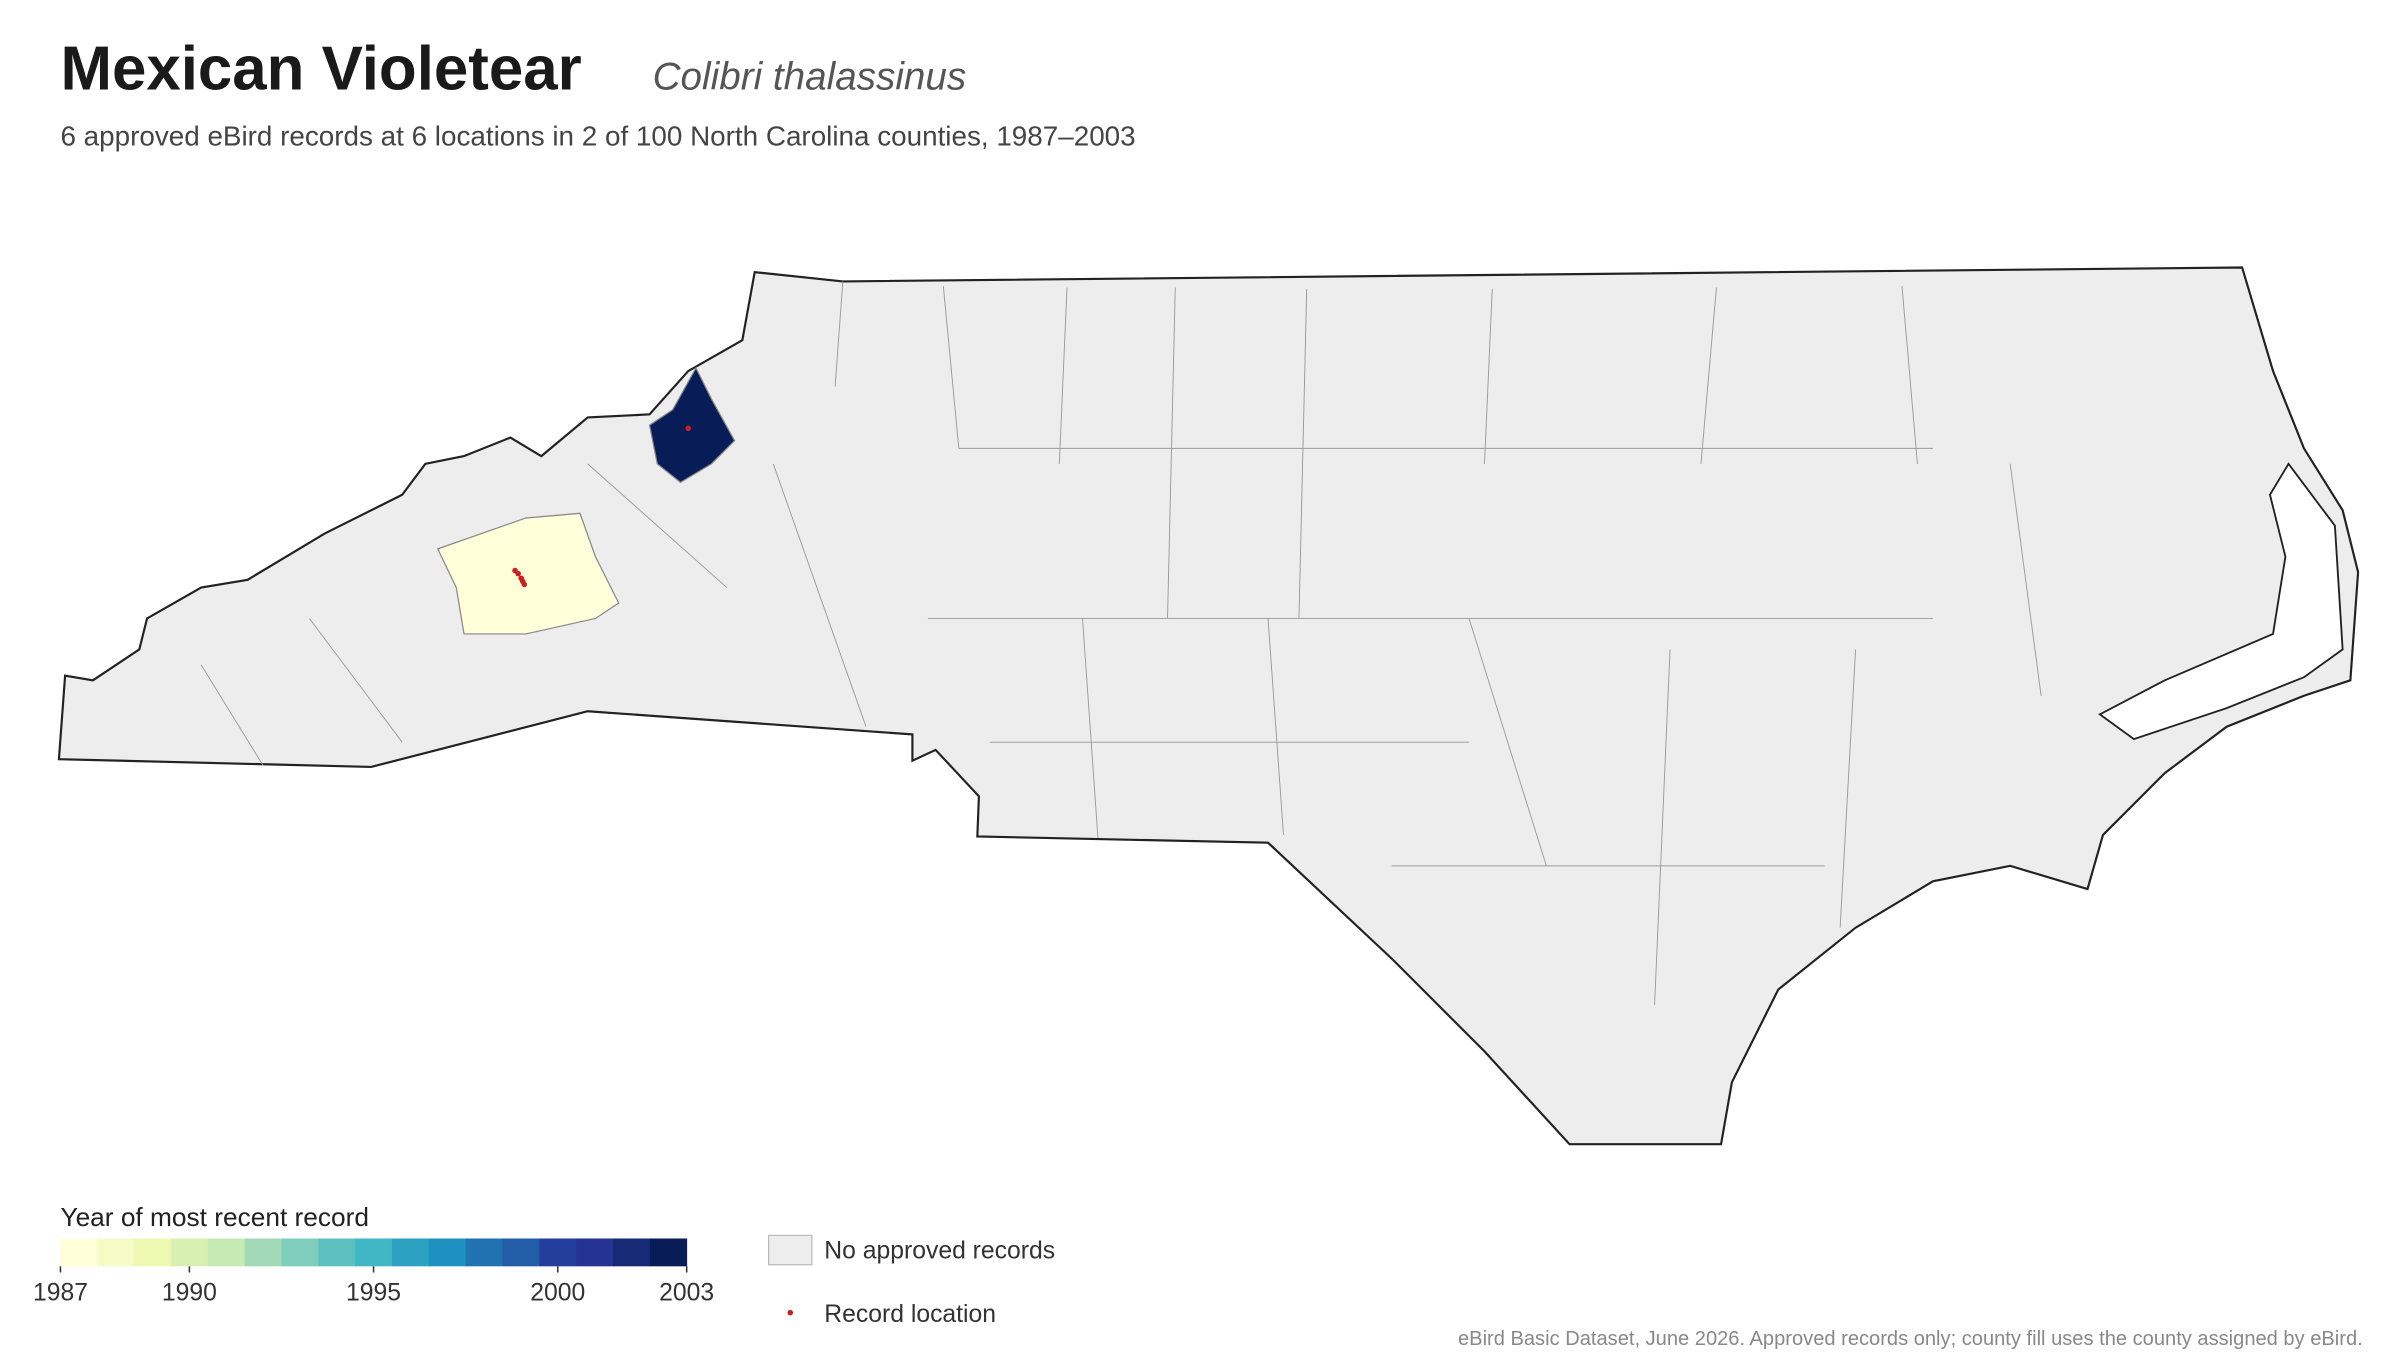  What do you see at coordinates (810, 77) in the screenshot?
I see `scientific-name: Colibri thalassinus` at bounding box center [810, 77].